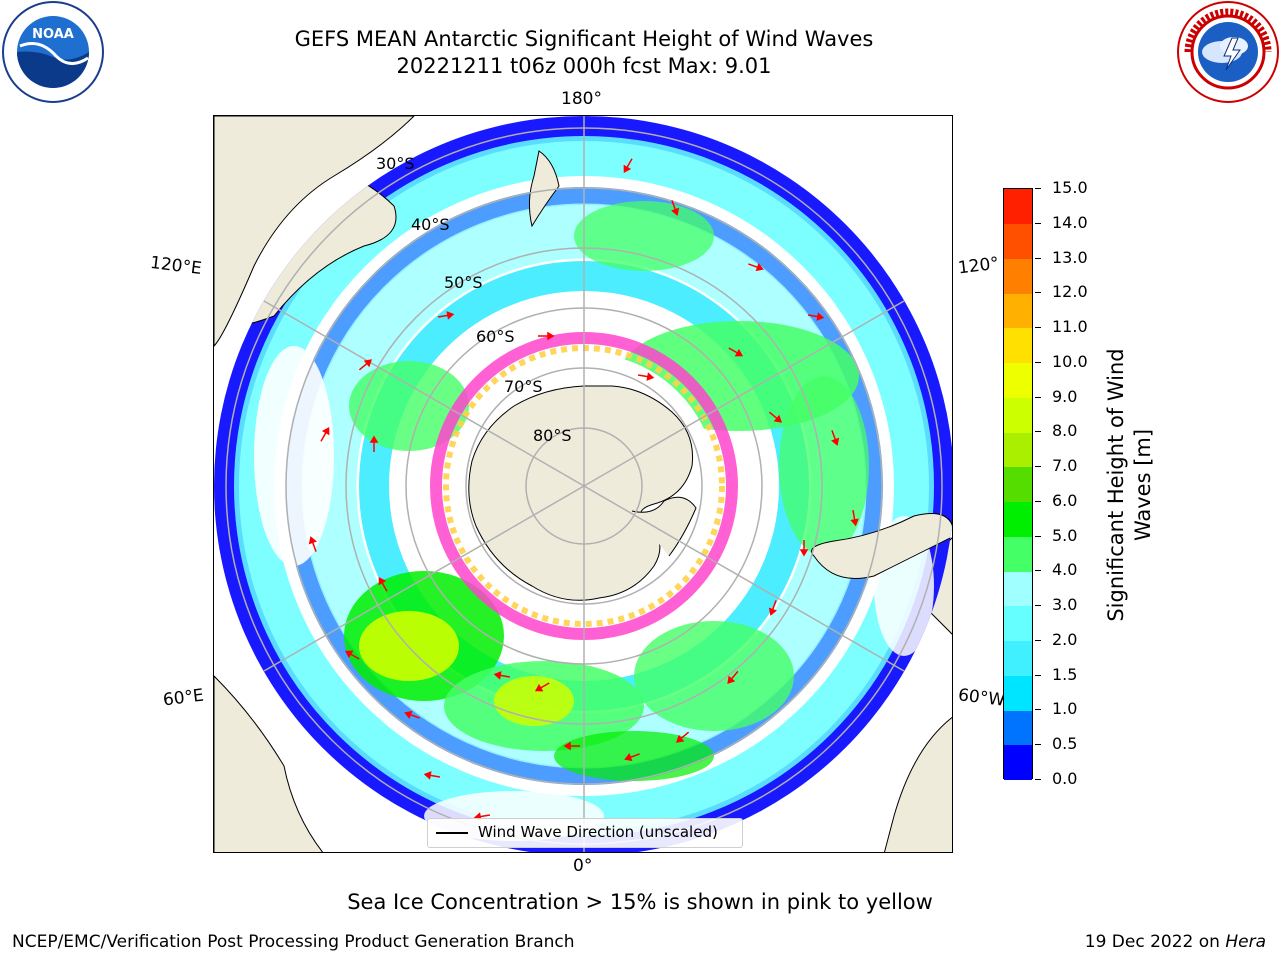 Image resolution: width=1280 pixels, height=960 pixels. Describe the element at coordinates (474, 299) in the screenshot. I see `latitude-labels: 30°S 40°S 50°S 60°S 70°S 80°S` at that location.